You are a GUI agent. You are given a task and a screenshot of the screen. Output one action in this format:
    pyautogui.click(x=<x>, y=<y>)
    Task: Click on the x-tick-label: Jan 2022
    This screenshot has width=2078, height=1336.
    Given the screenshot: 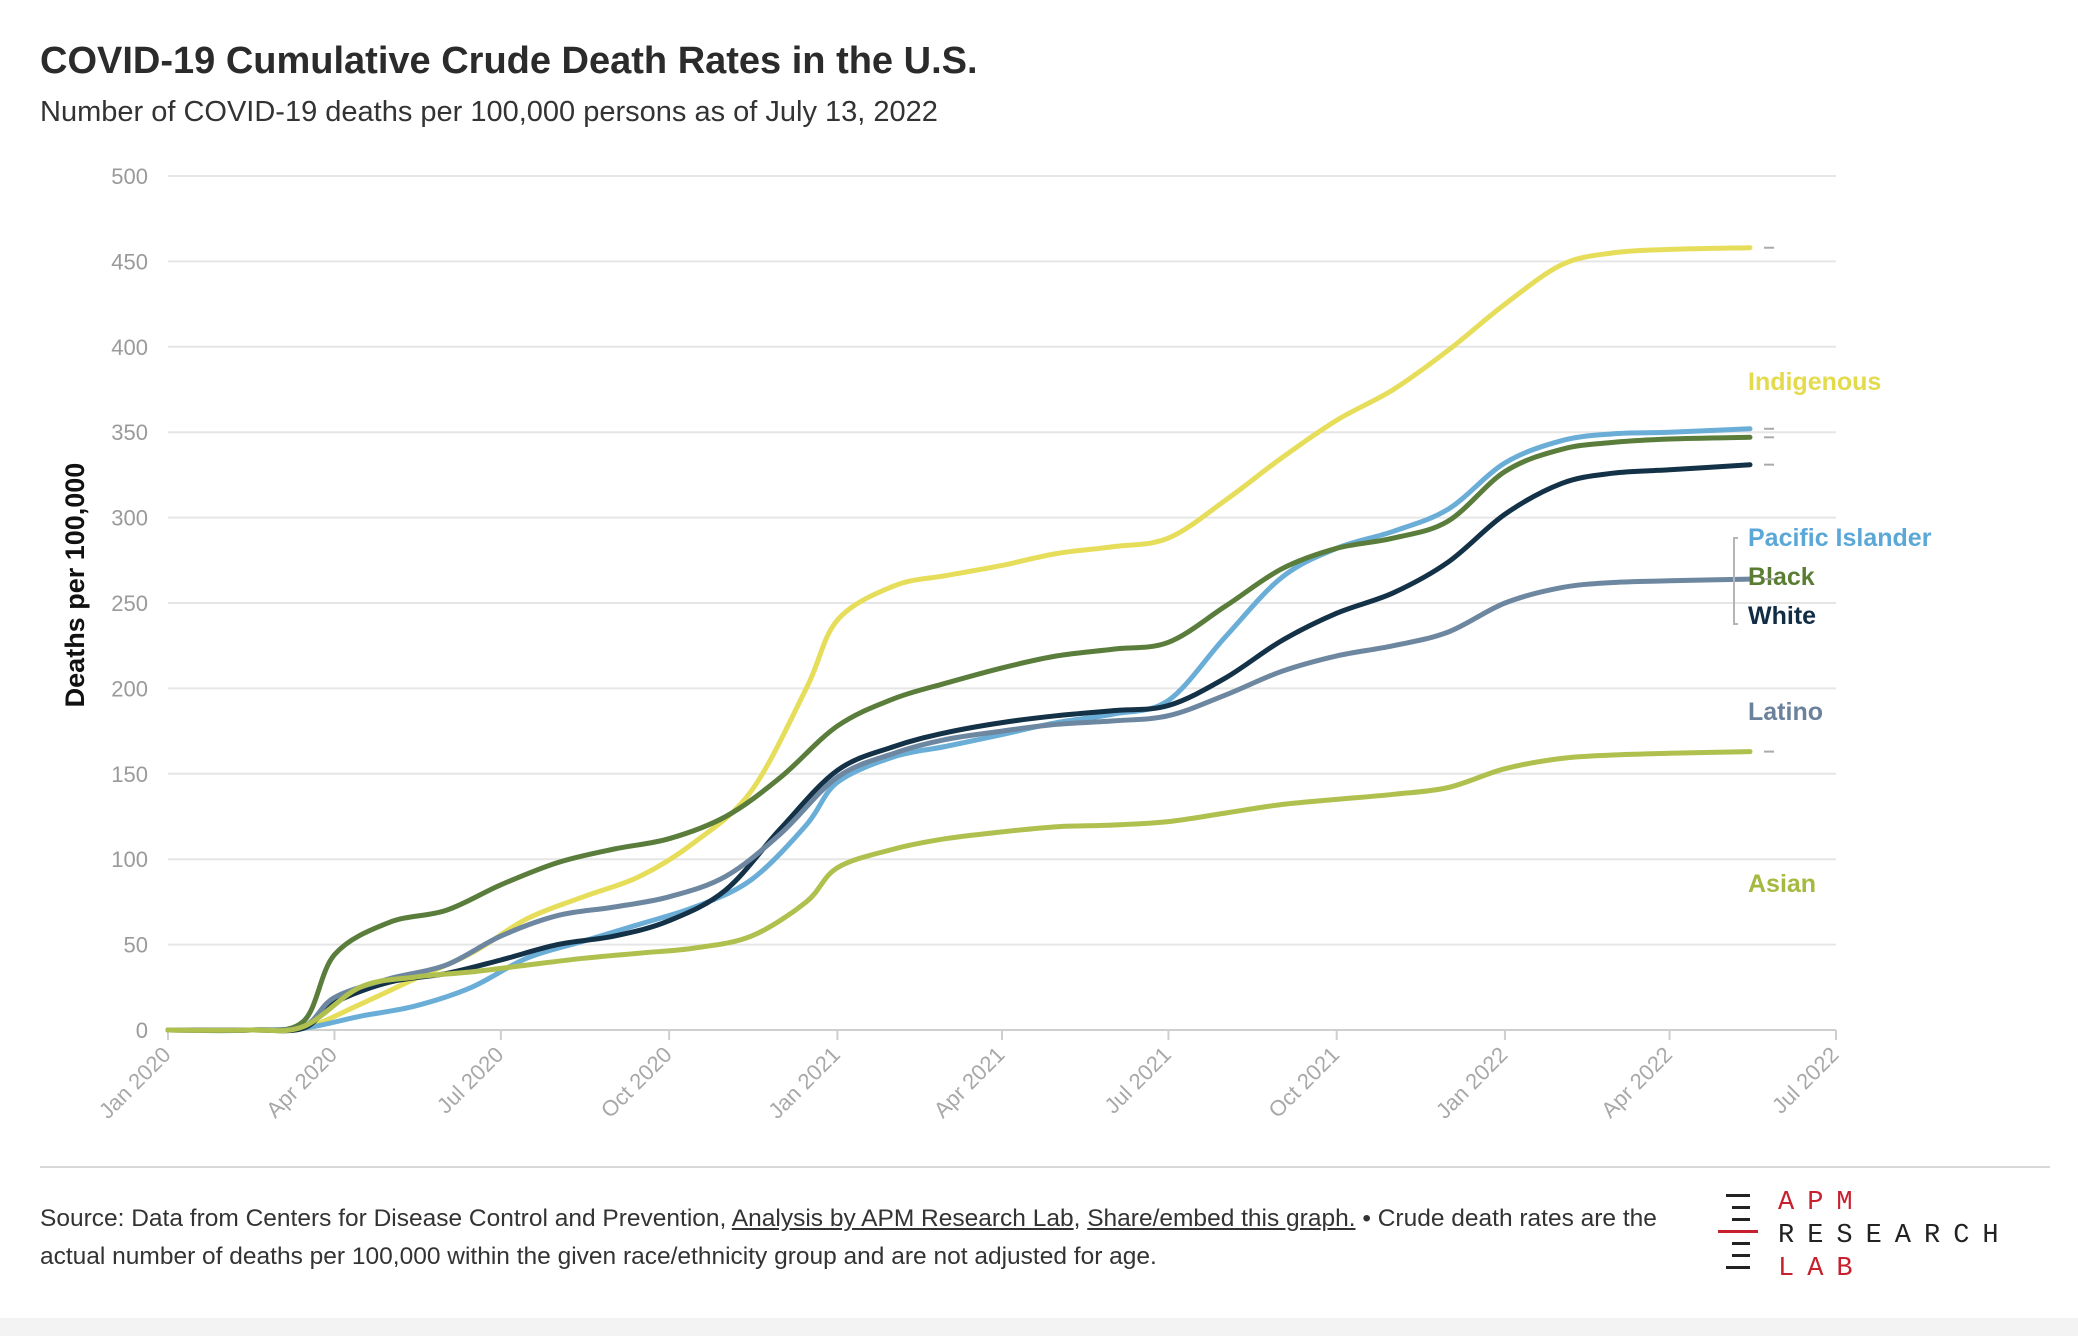 What is the action you would take?
    pyautogui.click(x=1472, y=1083)
    